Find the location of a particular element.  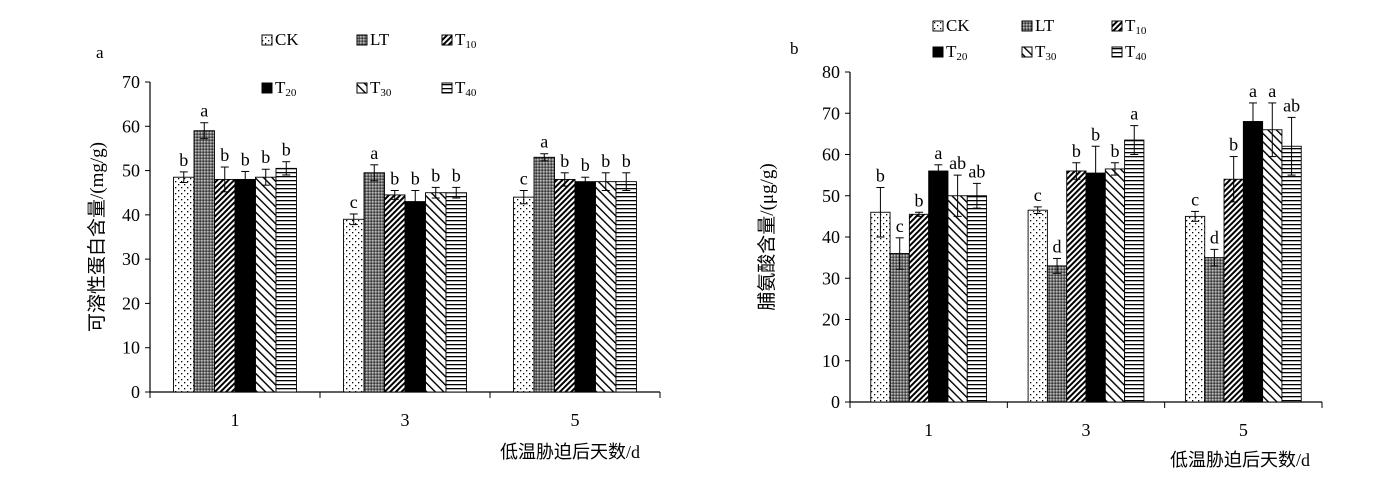

x-tick-label: 3 is located at coordinates (405, 420).